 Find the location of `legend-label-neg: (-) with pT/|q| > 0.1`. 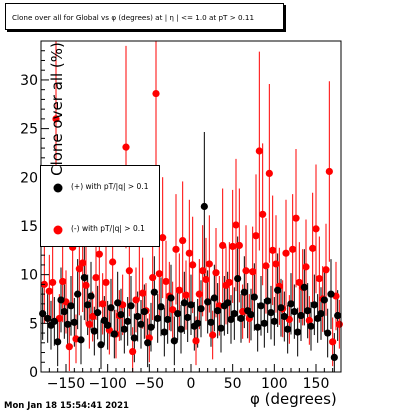

legend-label-neg: (-) with pT/|q| > 0.1 is located at coordinates (108, 228).